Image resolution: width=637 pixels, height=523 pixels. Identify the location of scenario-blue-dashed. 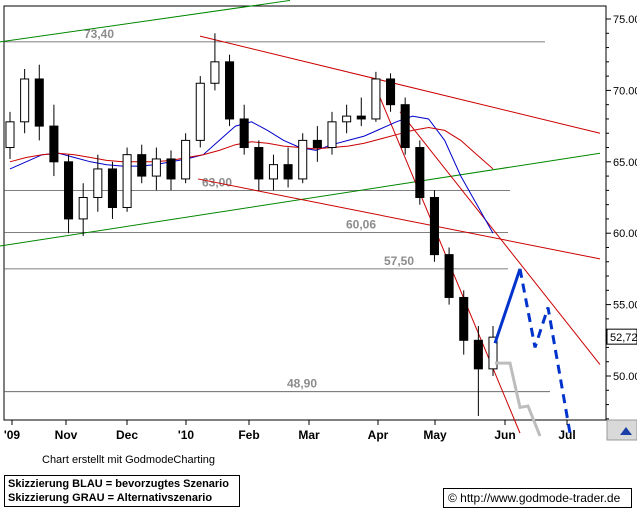
(545, 351).